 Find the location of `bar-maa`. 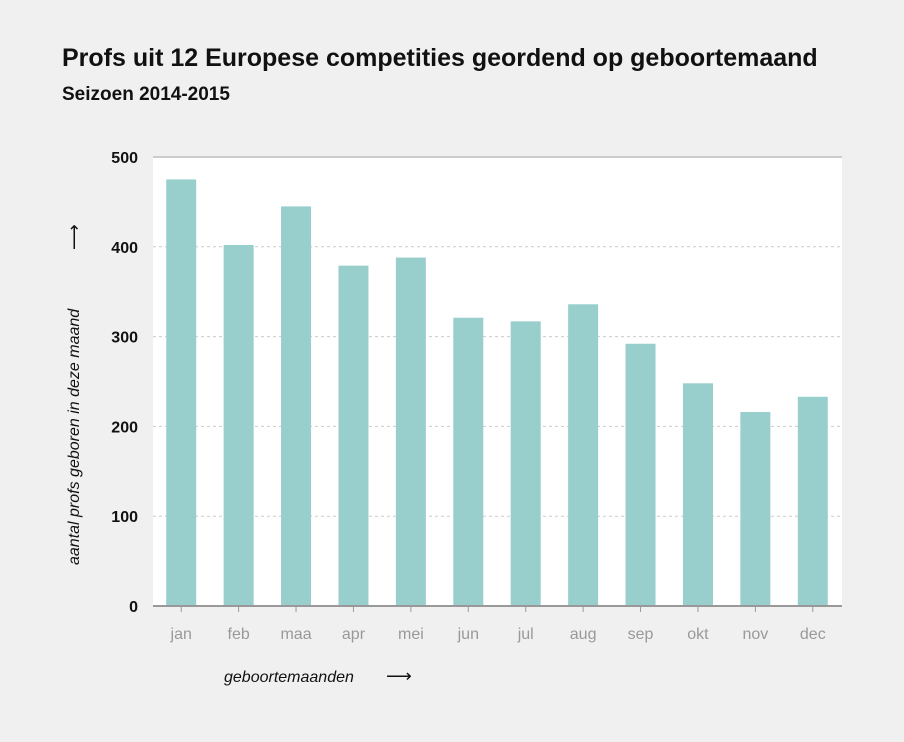

bar-maa is located at coordinates (296, 406).